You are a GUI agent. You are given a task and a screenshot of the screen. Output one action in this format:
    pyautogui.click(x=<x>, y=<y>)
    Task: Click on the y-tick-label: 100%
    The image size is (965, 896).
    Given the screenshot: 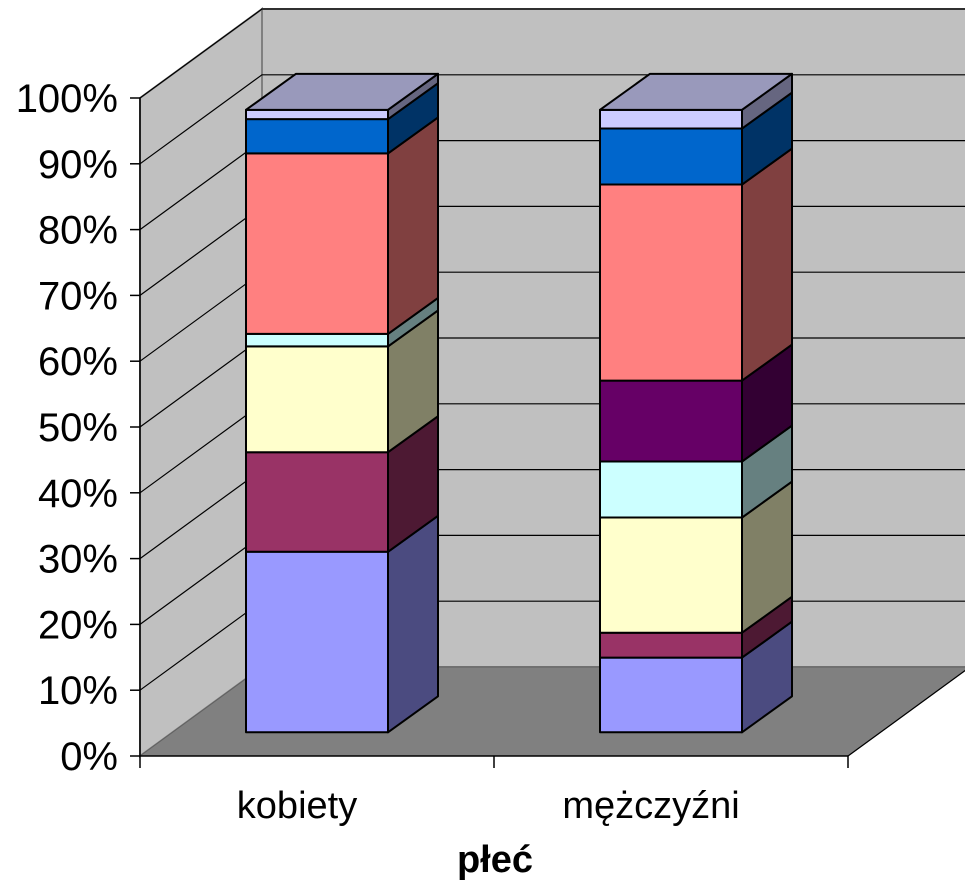 What is the action you would take?
    pyautogui.click(x=67, y=99)
    